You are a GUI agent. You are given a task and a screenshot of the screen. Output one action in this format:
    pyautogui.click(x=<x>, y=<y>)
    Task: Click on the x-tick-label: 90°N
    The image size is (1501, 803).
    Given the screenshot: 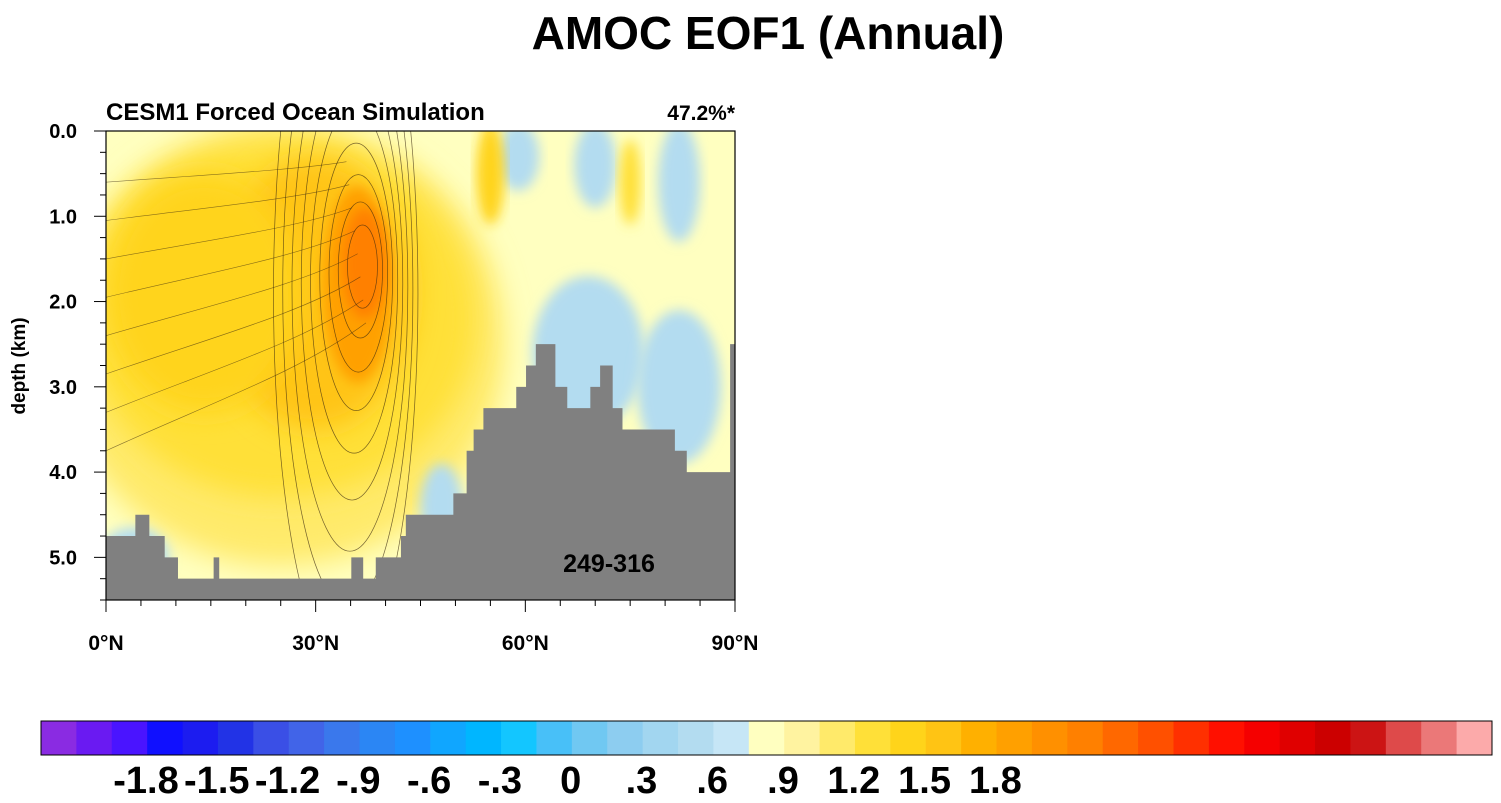 What is the action you would take?
    pyautogui.click(x=735, y=643)
    